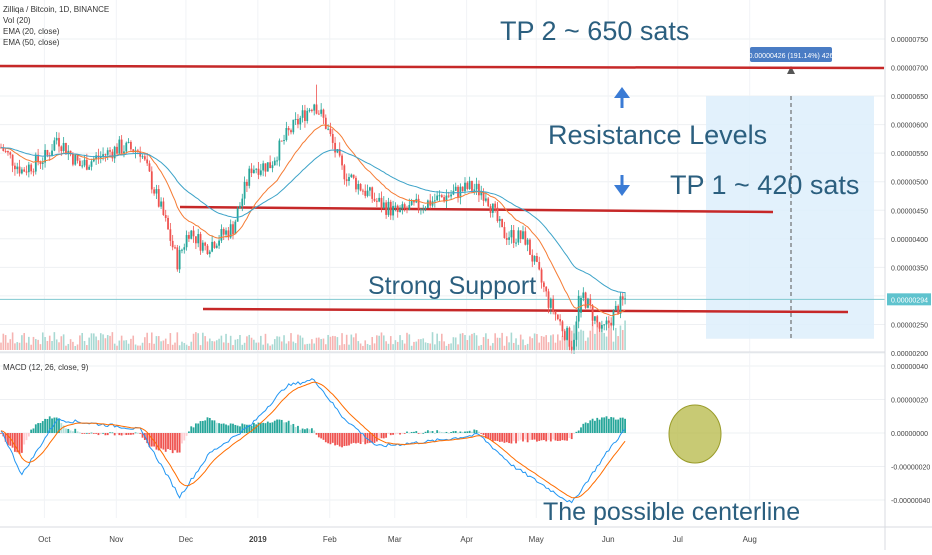 The height and width of the screenshot is (555, 932). Describe the element at coordinates (31, 42) in the screenshot. I see `ema50-label: EMA (50, close)` at that location.